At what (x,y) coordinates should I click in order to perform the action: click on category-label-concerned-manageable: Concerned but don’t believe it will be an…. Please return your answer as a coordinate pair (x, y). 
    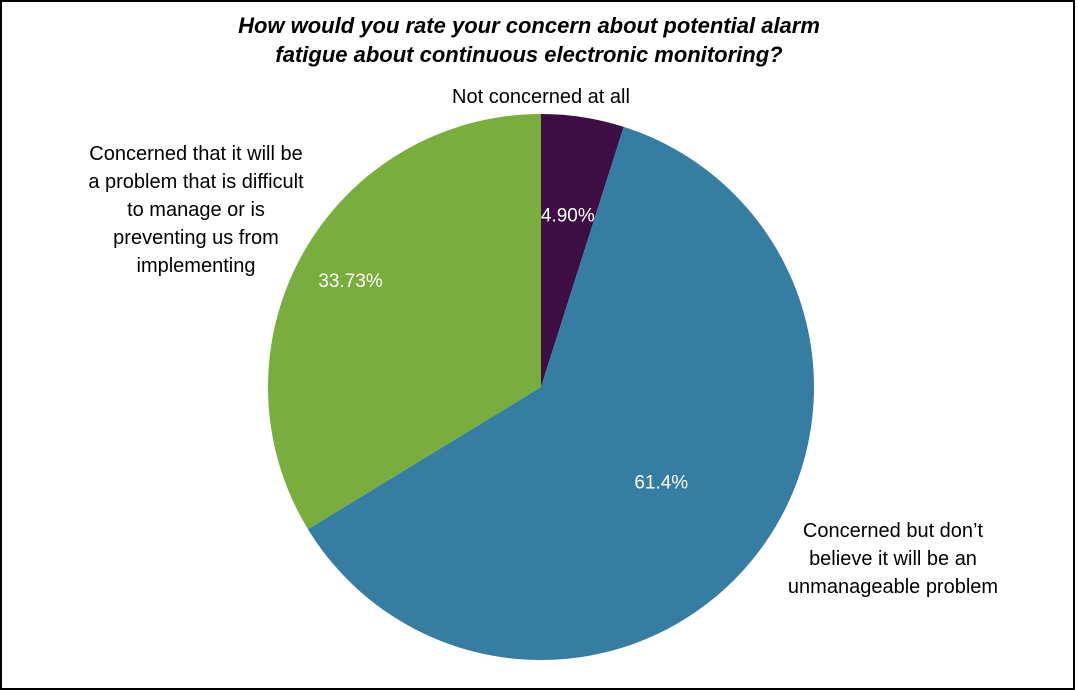
    Looking at the image, I should click on (893, 559).